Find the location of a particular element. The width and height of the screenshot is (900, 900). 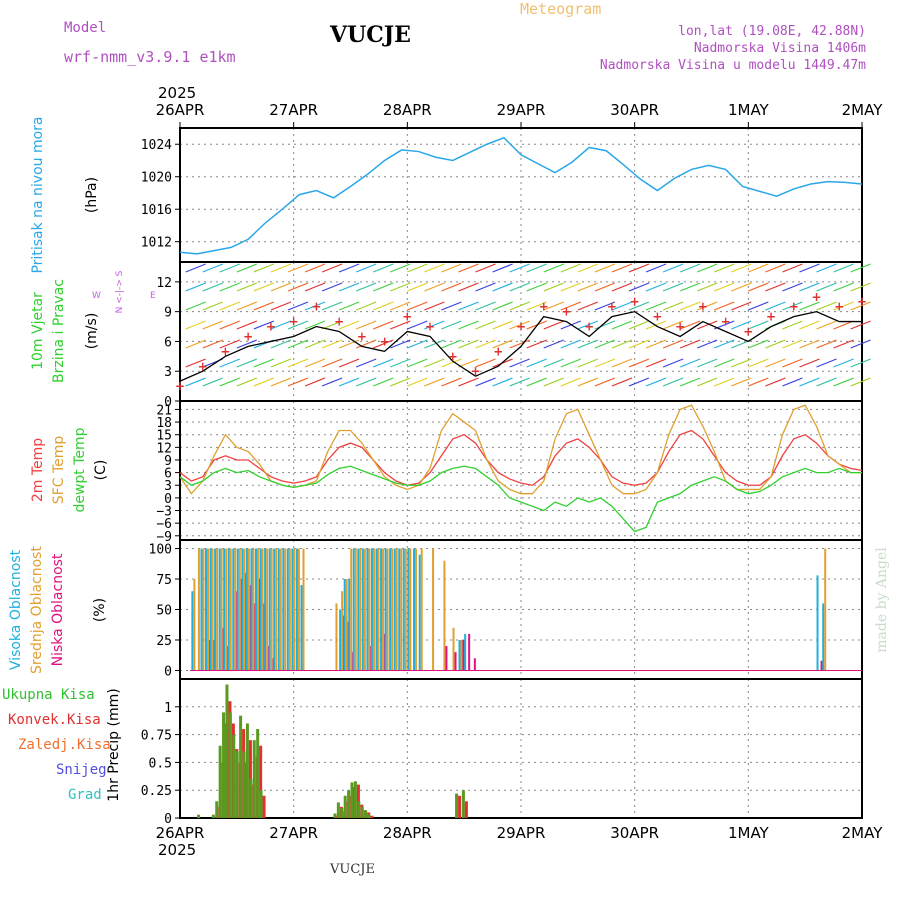

altitude-text: Nadmorska Visina 1406m is located at coordinates (779, 48).